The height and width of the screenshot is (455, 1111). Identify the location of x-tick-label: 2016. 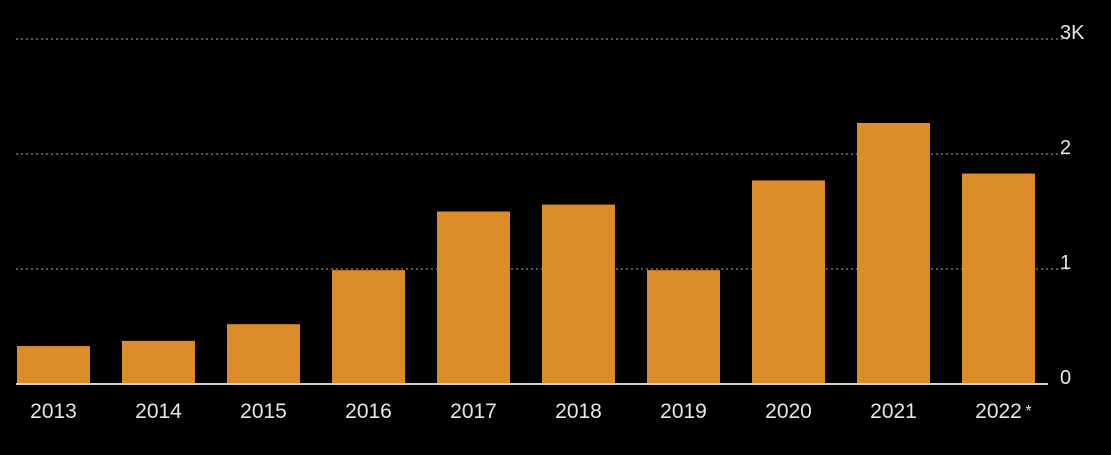
(368, 411).